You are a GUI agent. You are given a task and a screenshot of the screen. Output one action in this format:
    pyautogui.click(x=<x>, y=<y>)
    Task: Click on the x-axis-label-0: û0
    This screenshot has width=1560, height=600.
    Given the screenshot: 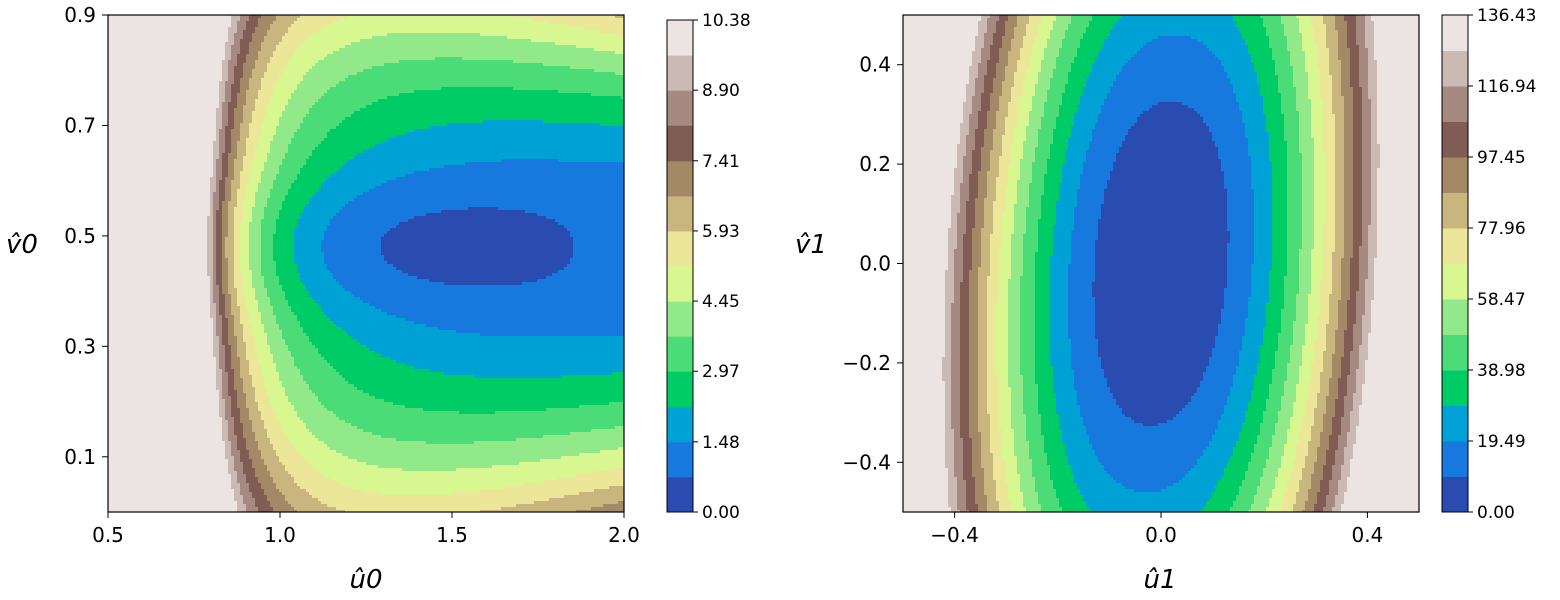 What is the action you would take?
    pyautogui.click(x=365, y=580)
    